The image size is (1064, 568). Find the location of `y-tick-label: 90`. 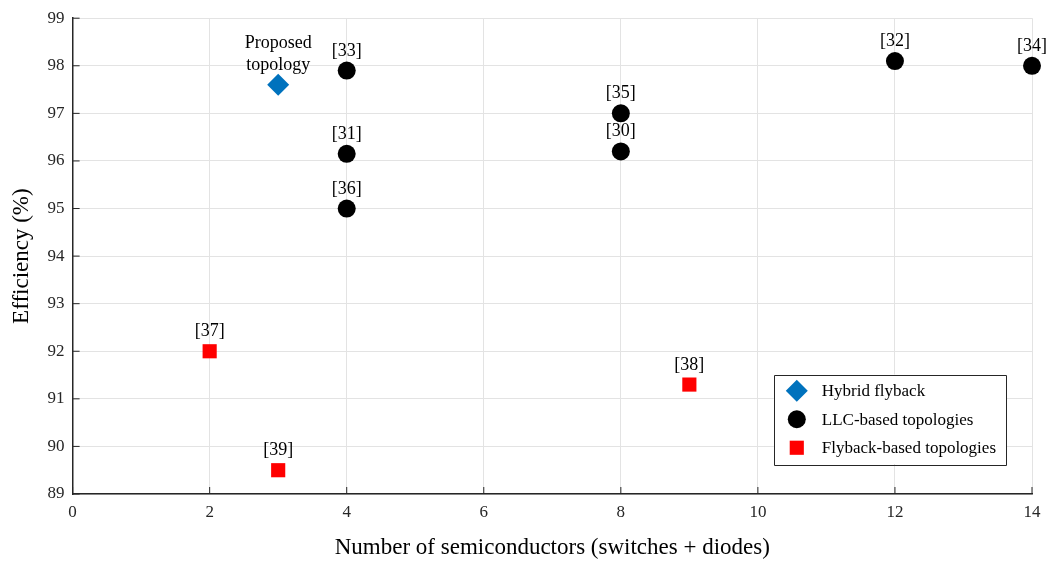

y-tick-label: 90 is located at coordinates (56, 445).